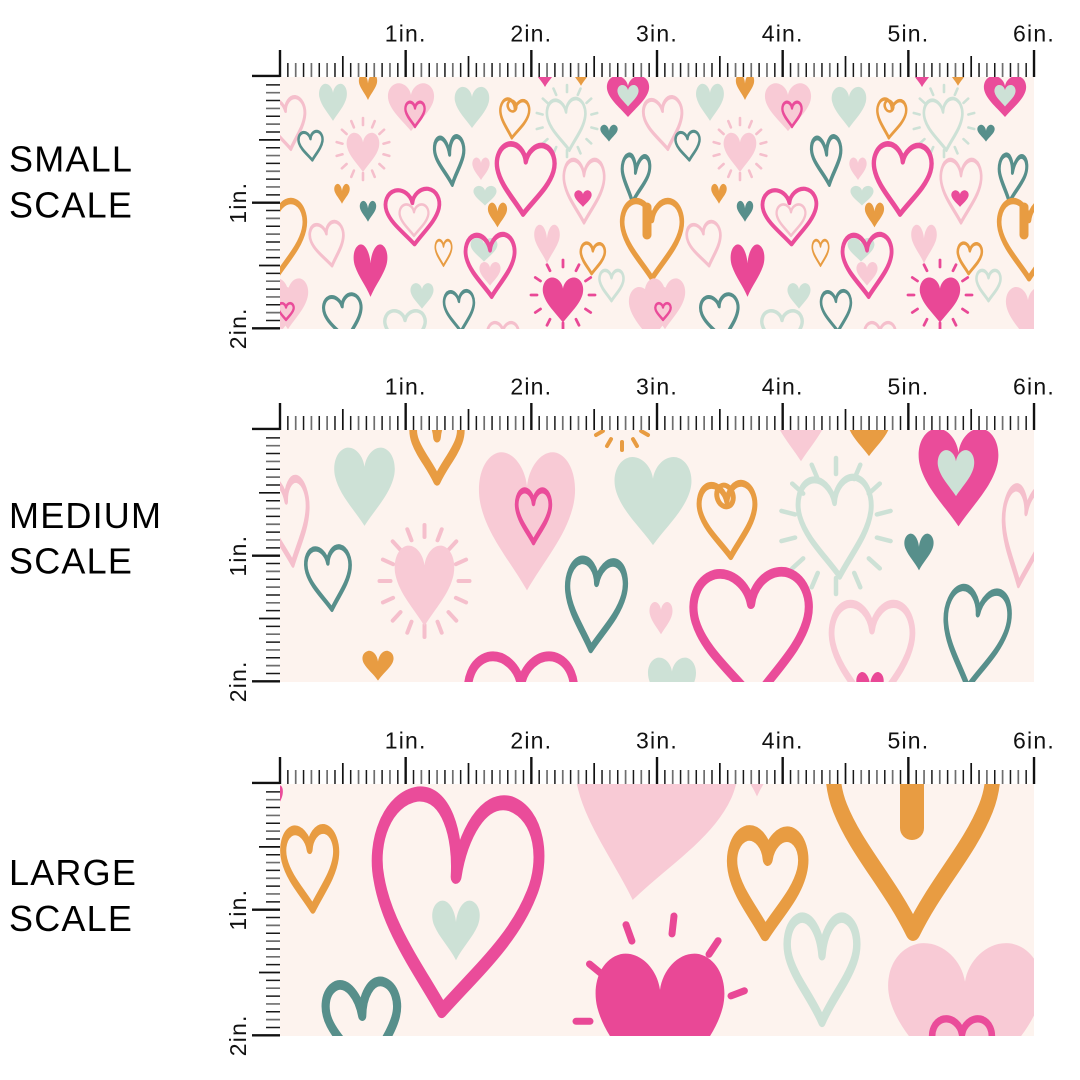 The width and height of the screenshot is (1080, 1080). I want to click on svg-text: SMALL, so click(71, 159).